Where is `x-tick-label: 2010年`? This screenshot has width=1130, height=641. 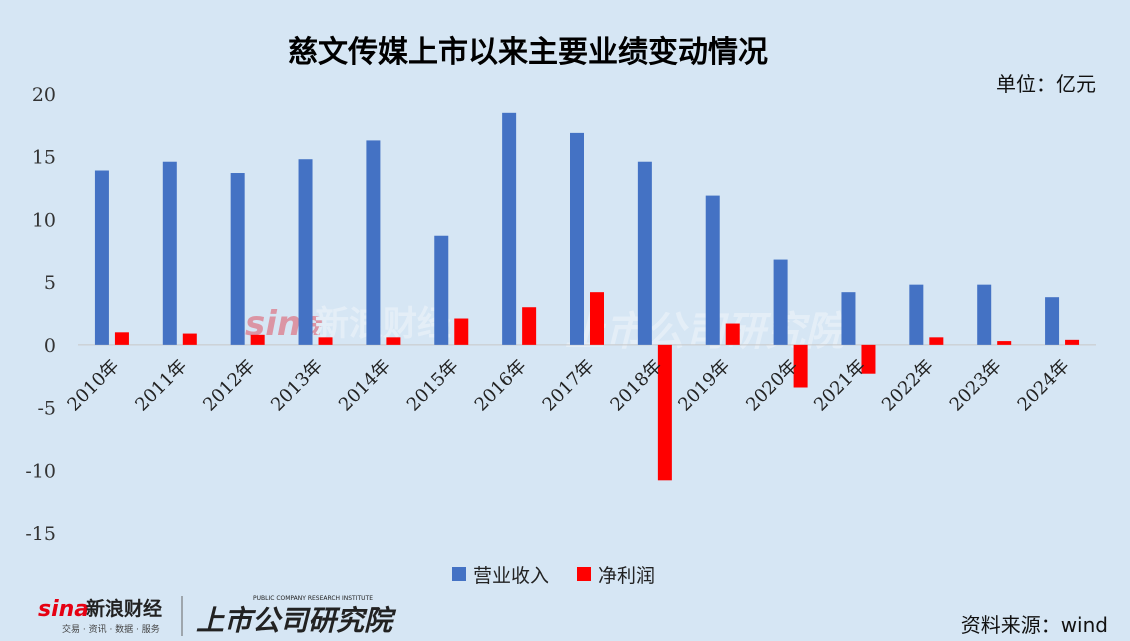 x-tick-label: 2010年 is located at coordinates (93, 386).